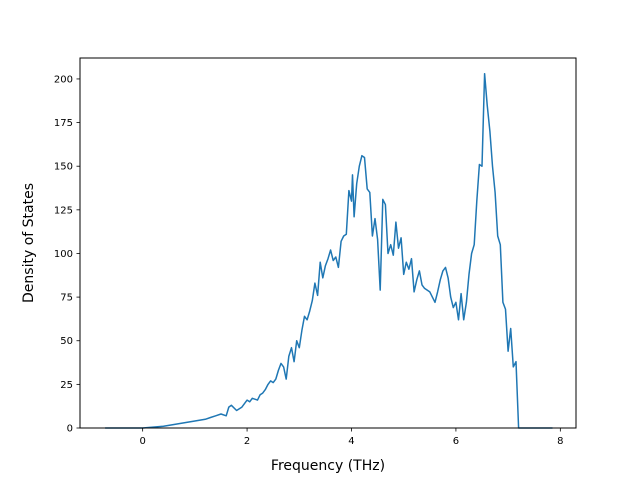 This screenshot has height=480, width=640. What do you see at coordinates (63, 210) in the screenshot?
I see `y-tick-label: 125` at bounding box center [63, 210].